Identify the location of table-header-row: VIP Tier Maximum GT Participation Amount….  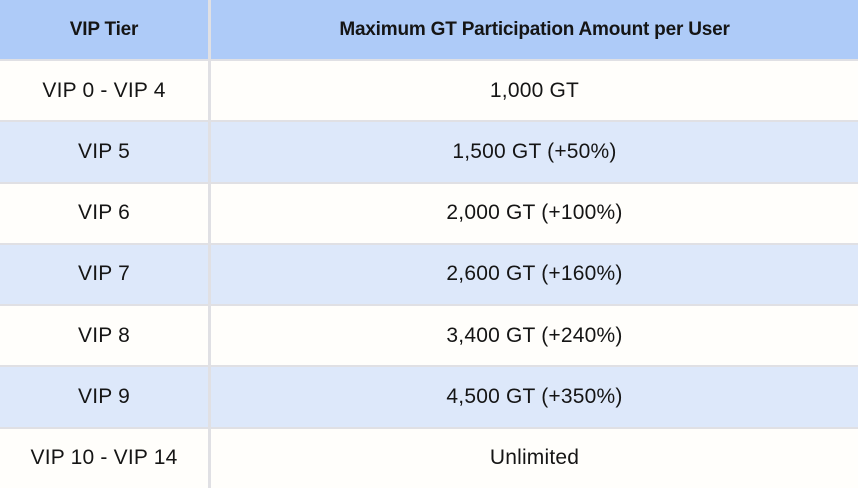
(429, 29).